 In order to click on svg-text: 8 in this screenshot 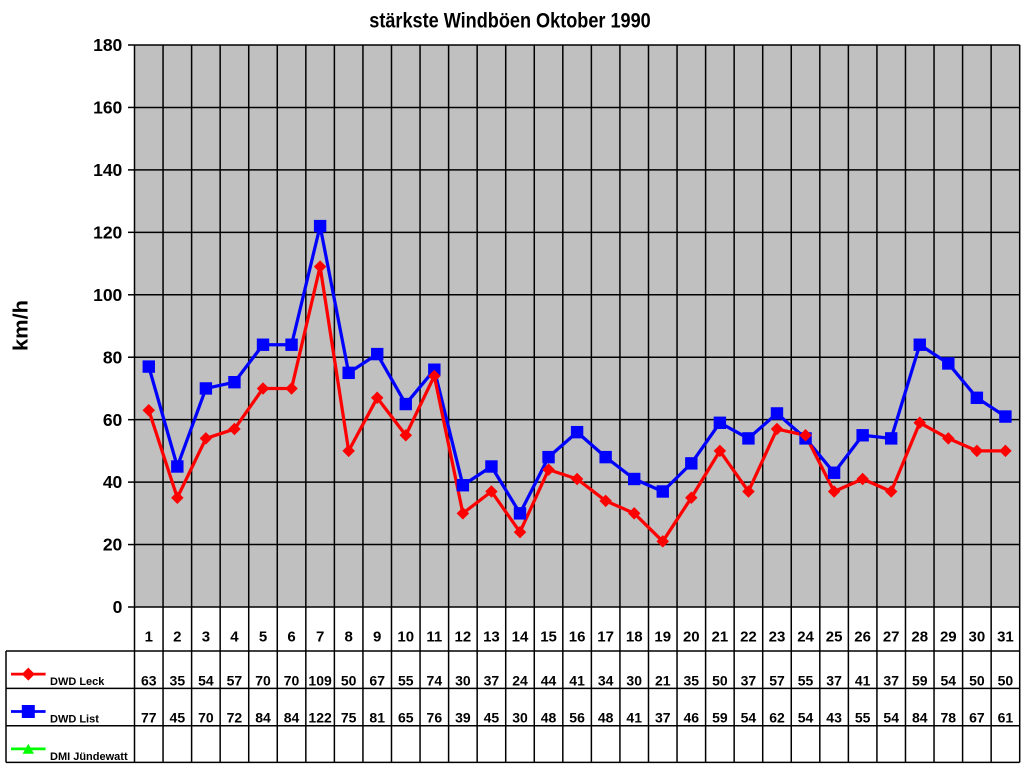, I will do `click(348, 637)`.